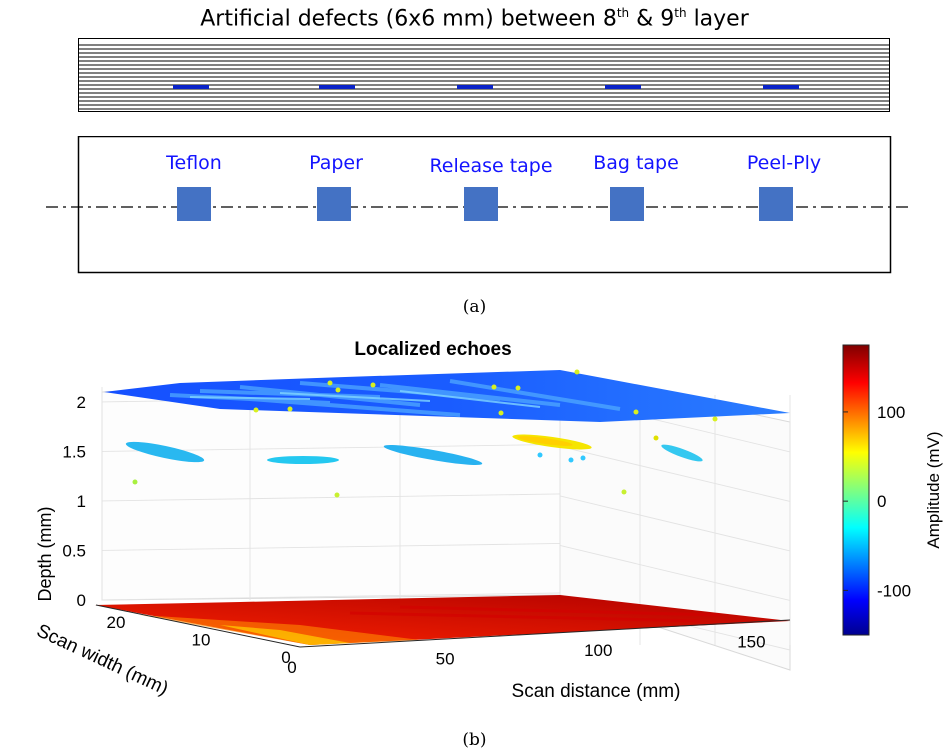  Describe the element at coordinates (751, 642) in the screenshot. I see `x-tick-label: 150` at that location.